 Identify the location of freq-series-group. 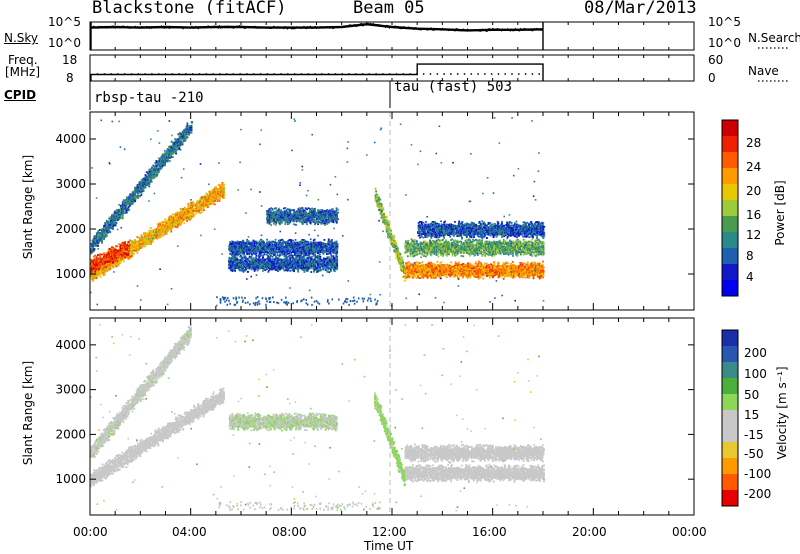
(317, 72).